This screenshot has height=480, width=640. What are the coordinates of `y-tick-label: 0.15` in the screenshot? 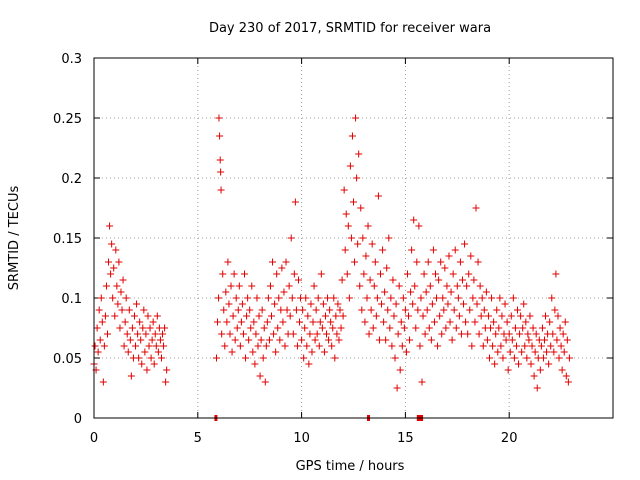 It's located at (67, 239).